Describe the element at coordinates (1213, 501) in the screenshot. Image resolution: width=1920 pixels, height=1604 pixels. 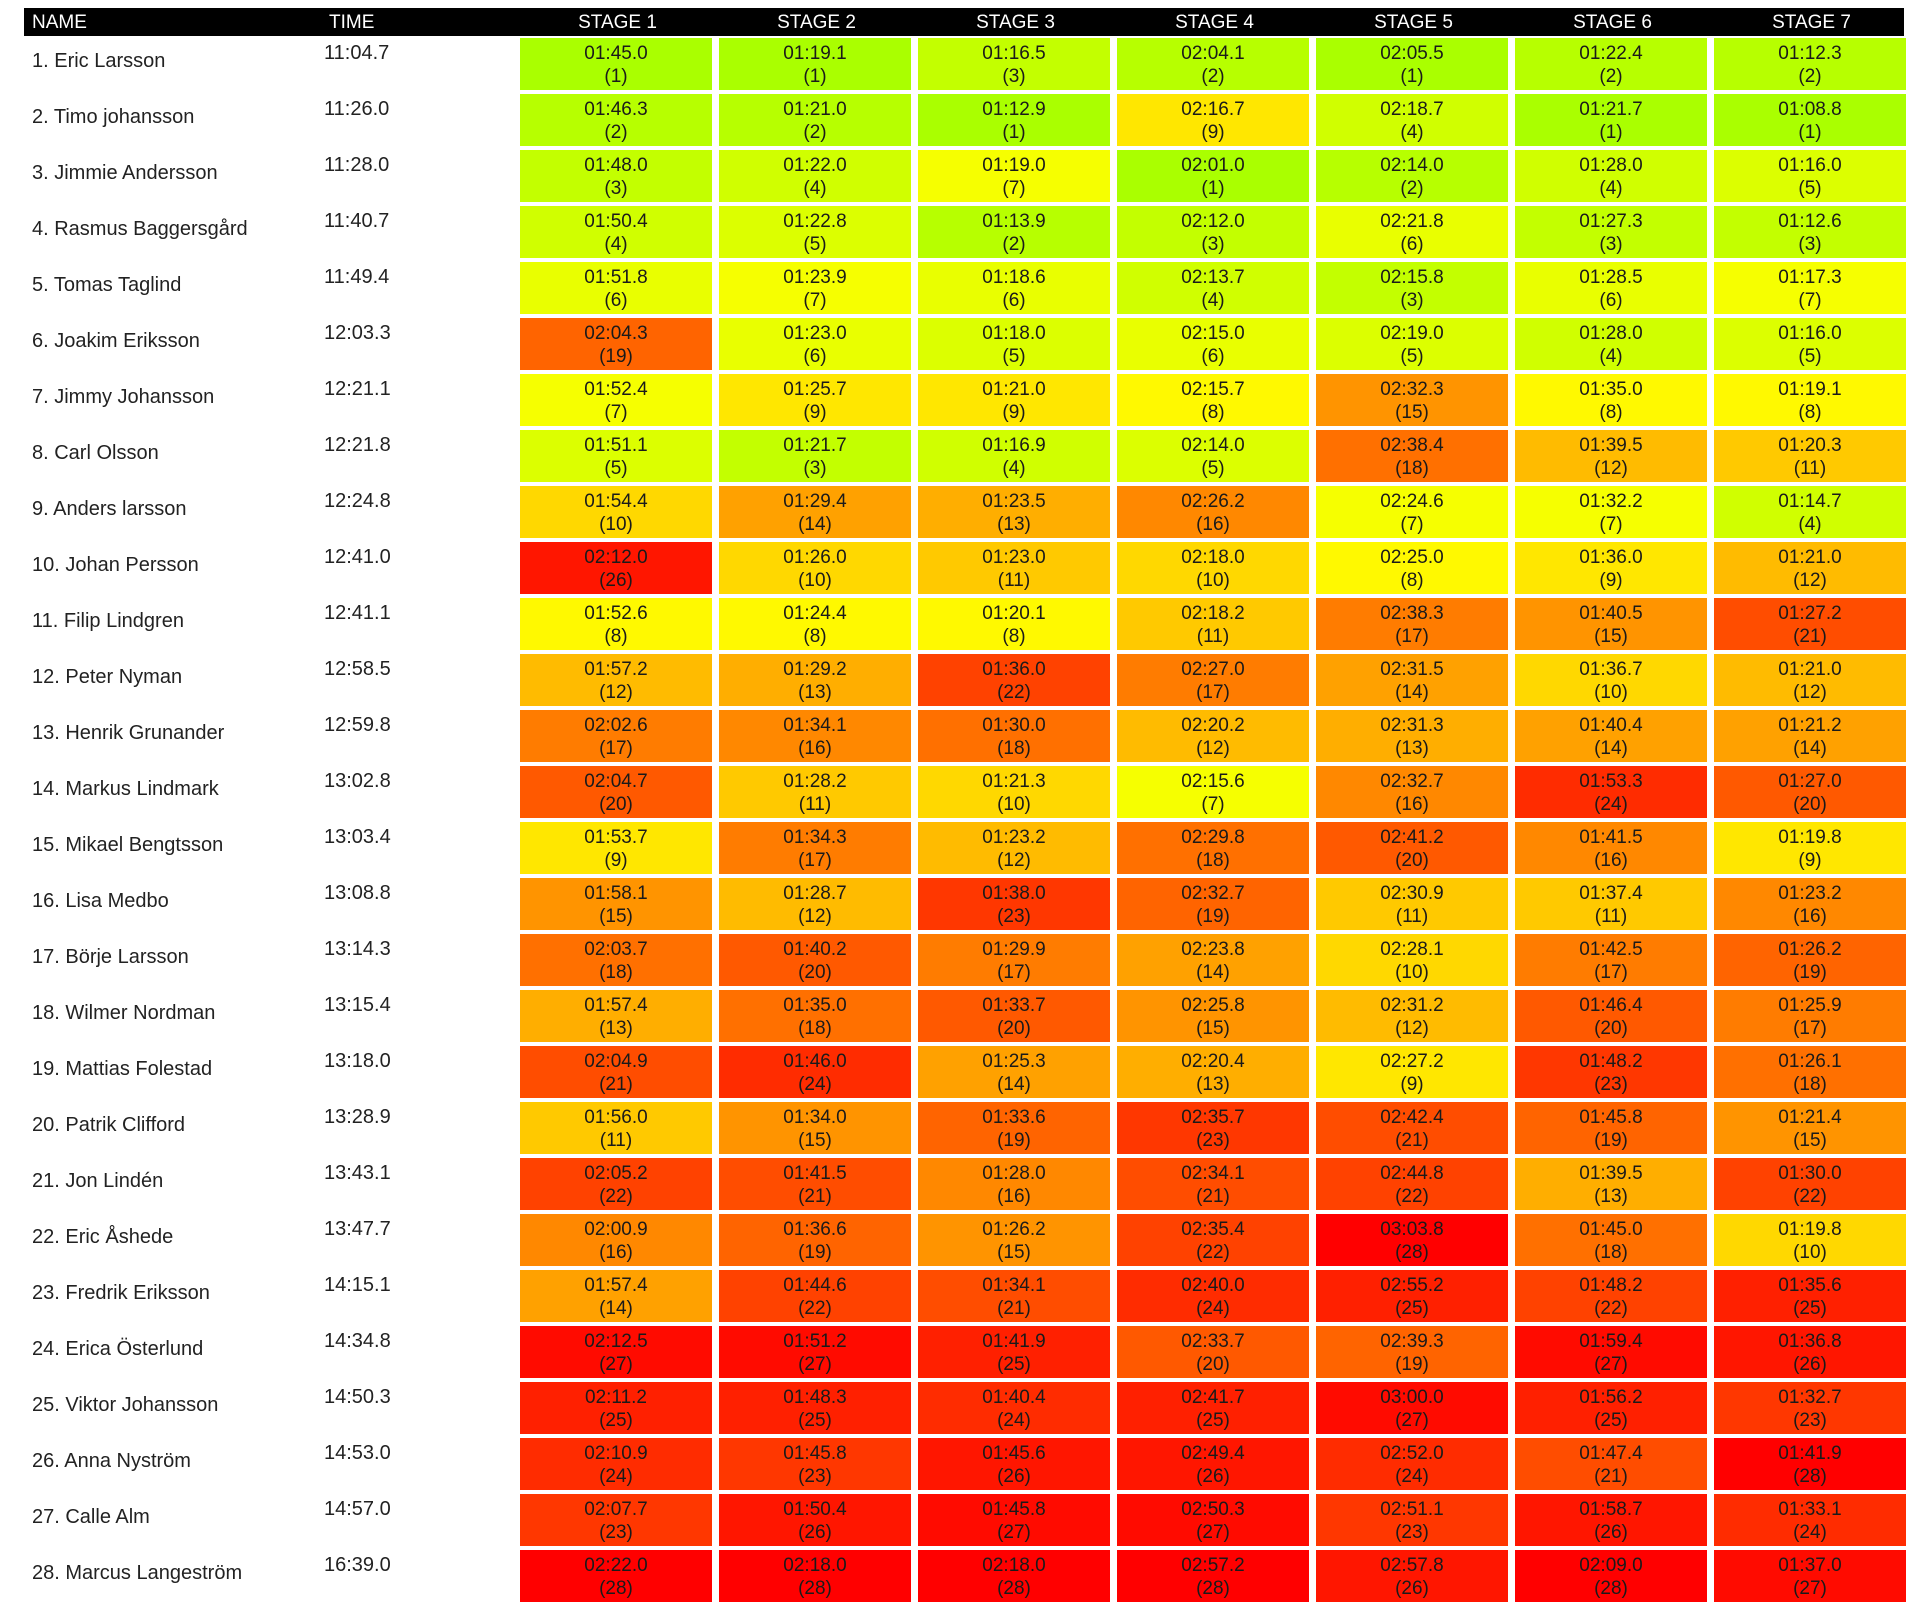
I see `stage-time: 02:26.2` at that location.